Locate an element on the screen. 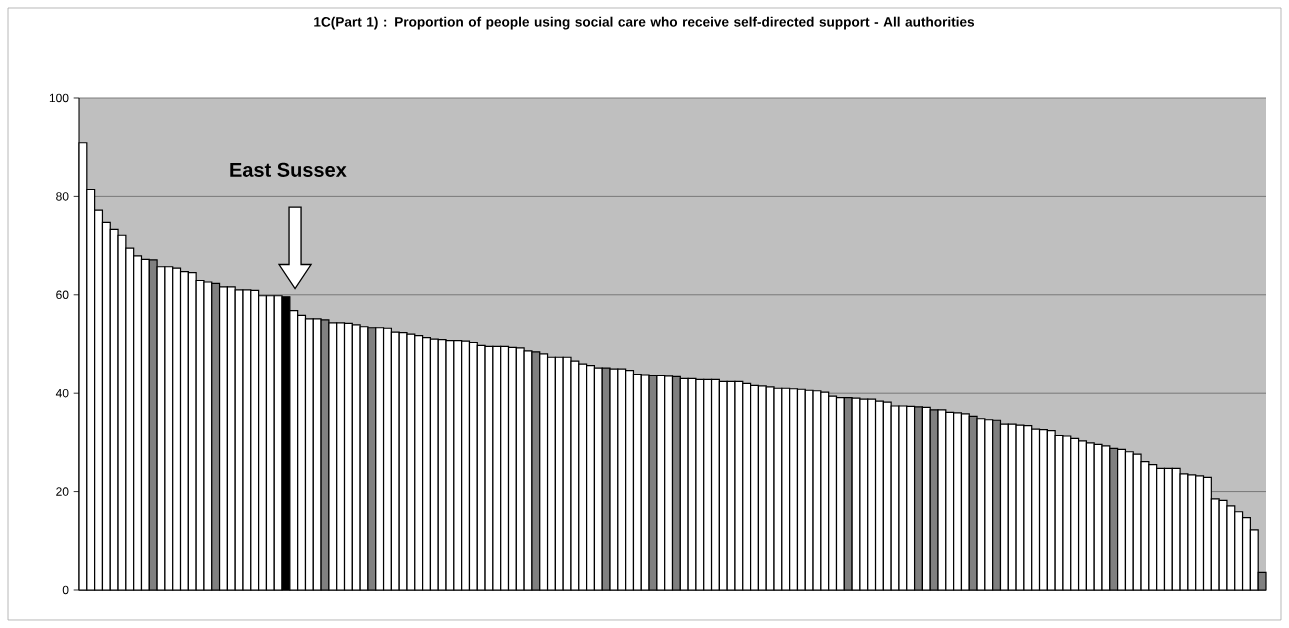 The width and height of the screenshot is (1289, 628). y-tick-label: 80 is located at coordinates (62, 196).